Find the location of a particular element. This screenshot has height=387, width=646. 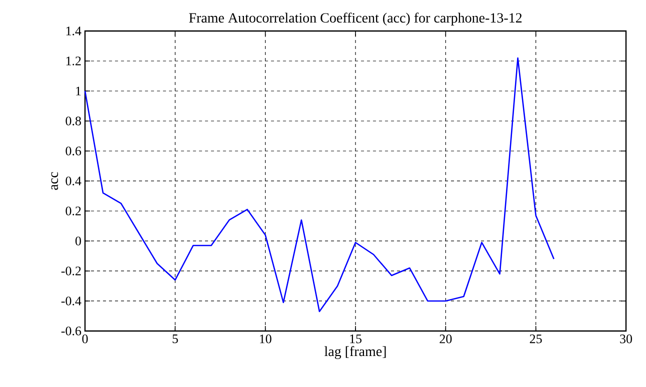

x-tick-label: 10 is located at coordinates (266, 339).